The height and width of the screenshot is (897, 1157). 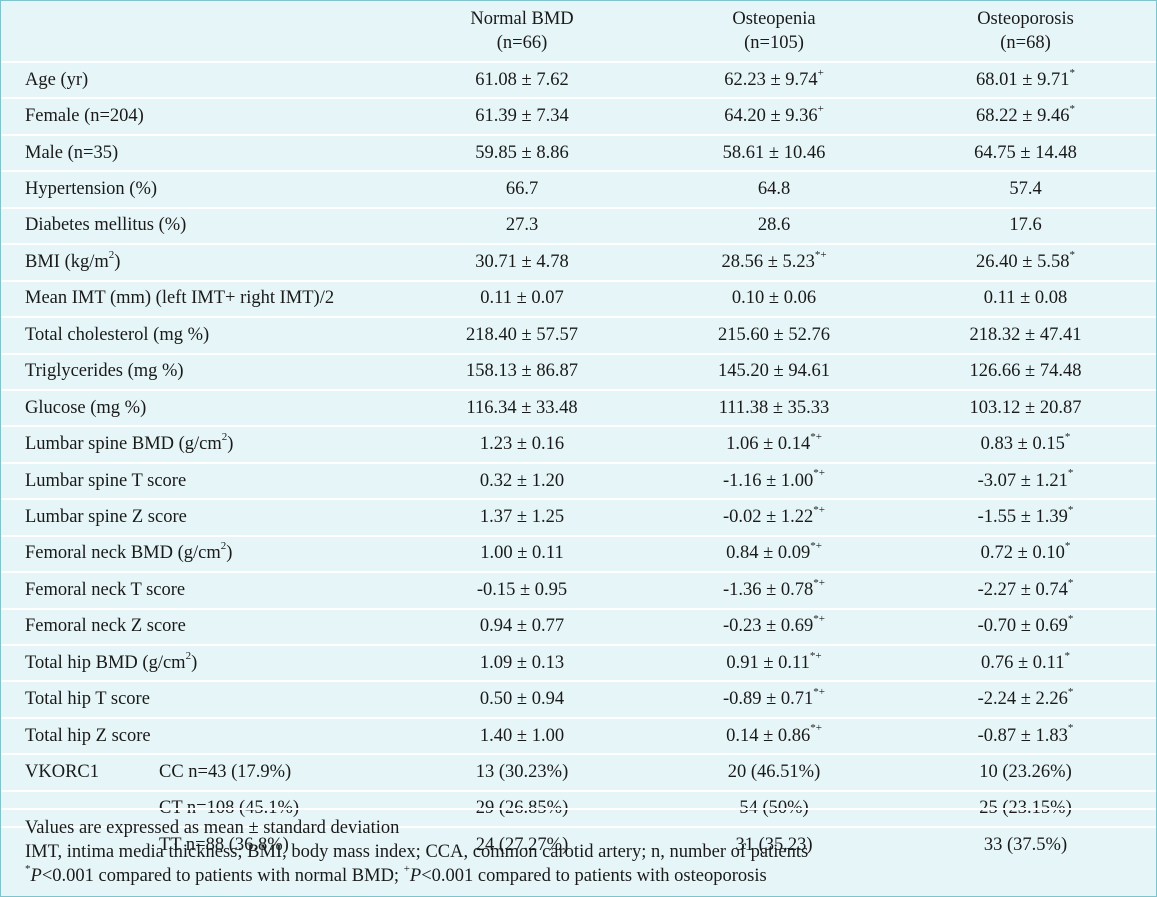 I want to click on osteopenia-cell-value: 1.06 ± 0.14, so click(x=768, y=444).